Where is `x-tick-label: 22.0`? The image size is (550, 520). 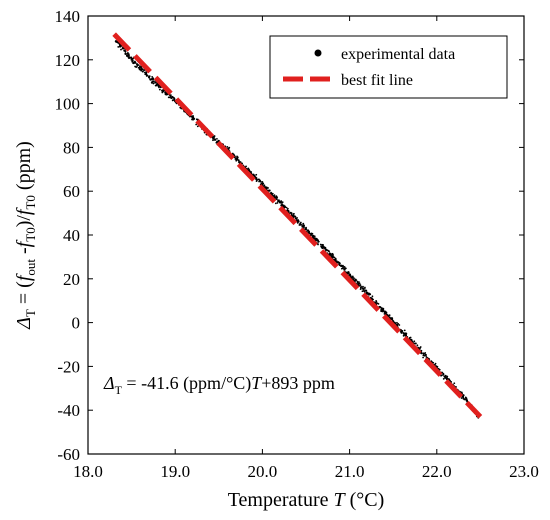
x-tick-label: 22.0 is located at coordinates (437, 471).